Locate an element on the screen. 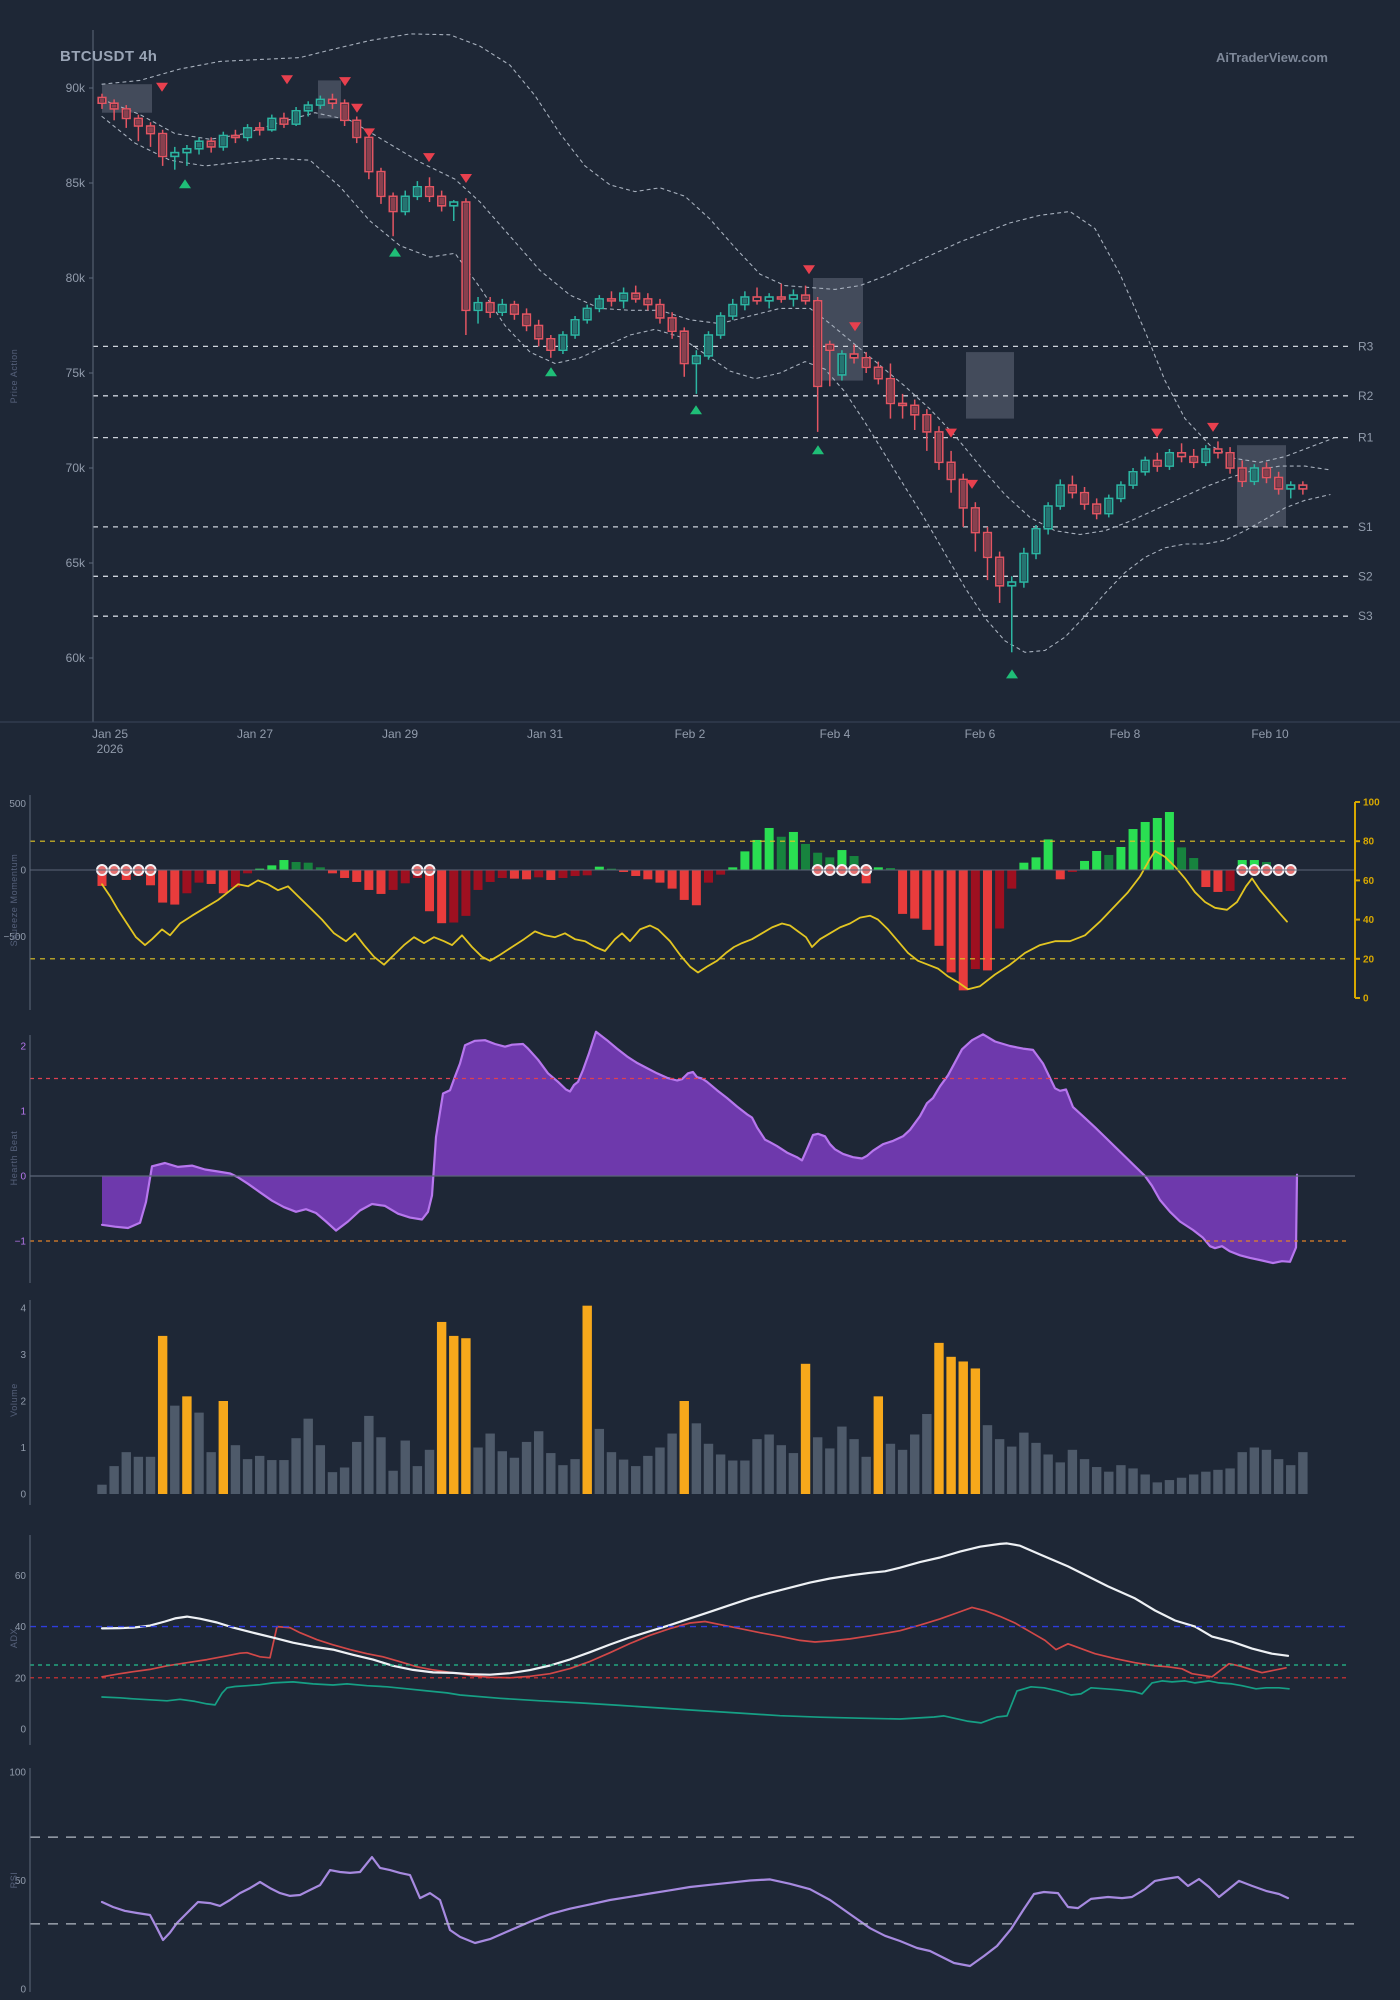  rsi-axis: 100 50 0 is located at coordinates (682, 1882).